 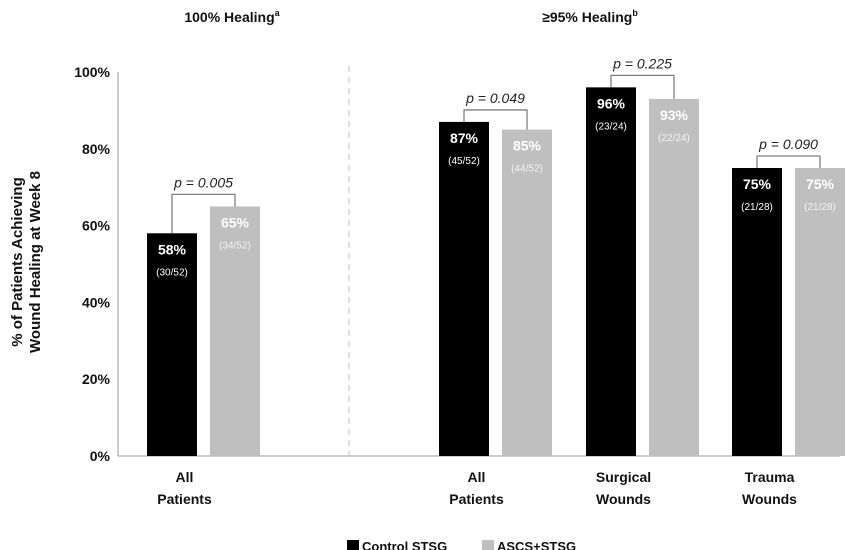 What do you see at coordinates (788, 144) in the screenshot?
I see `p-value-label: p = 0.090` at bounding box center [788, 144].